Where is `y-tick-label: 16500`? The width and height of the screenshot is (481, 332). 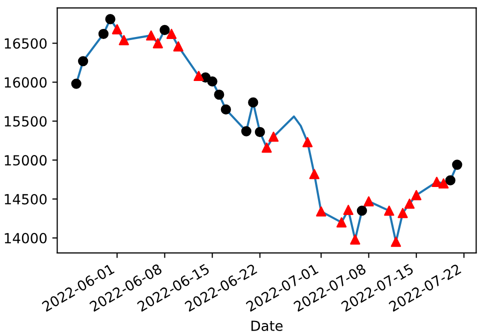 y-tick-label: 16500 is located at coordinates (25, 43).